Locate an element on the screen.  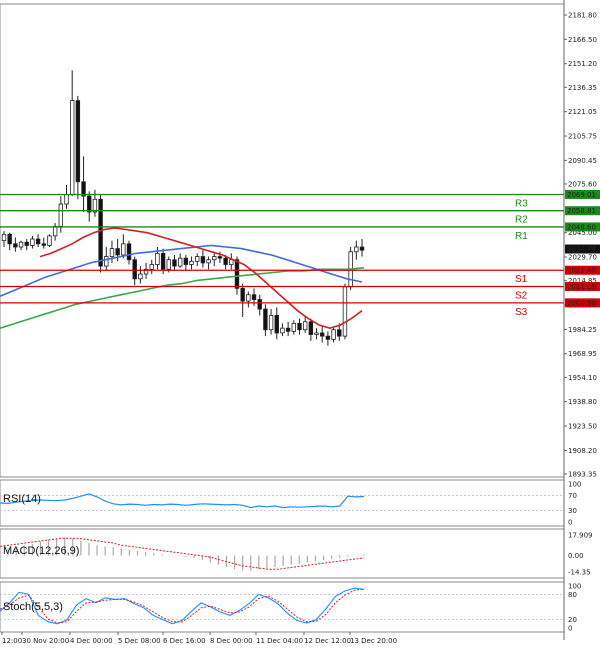
price-tick-label: 1968.95 is located at coordinates (582, 354).